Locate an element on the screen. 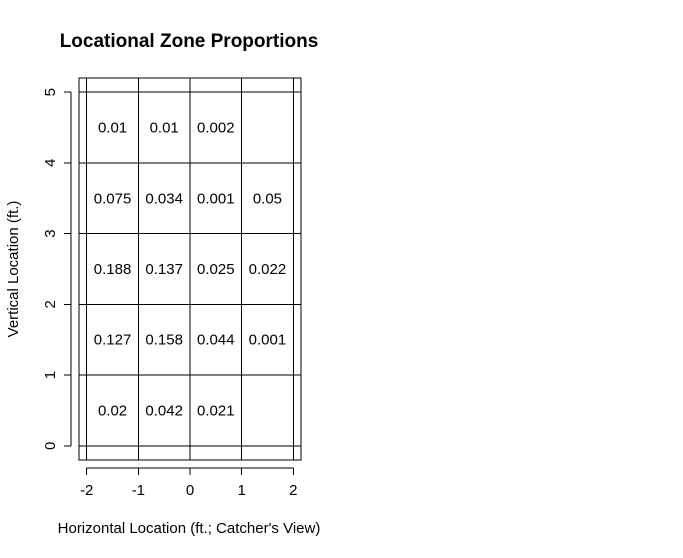  x-axis: -2 -1 0 1 2 is located at coordinates (188, 483).